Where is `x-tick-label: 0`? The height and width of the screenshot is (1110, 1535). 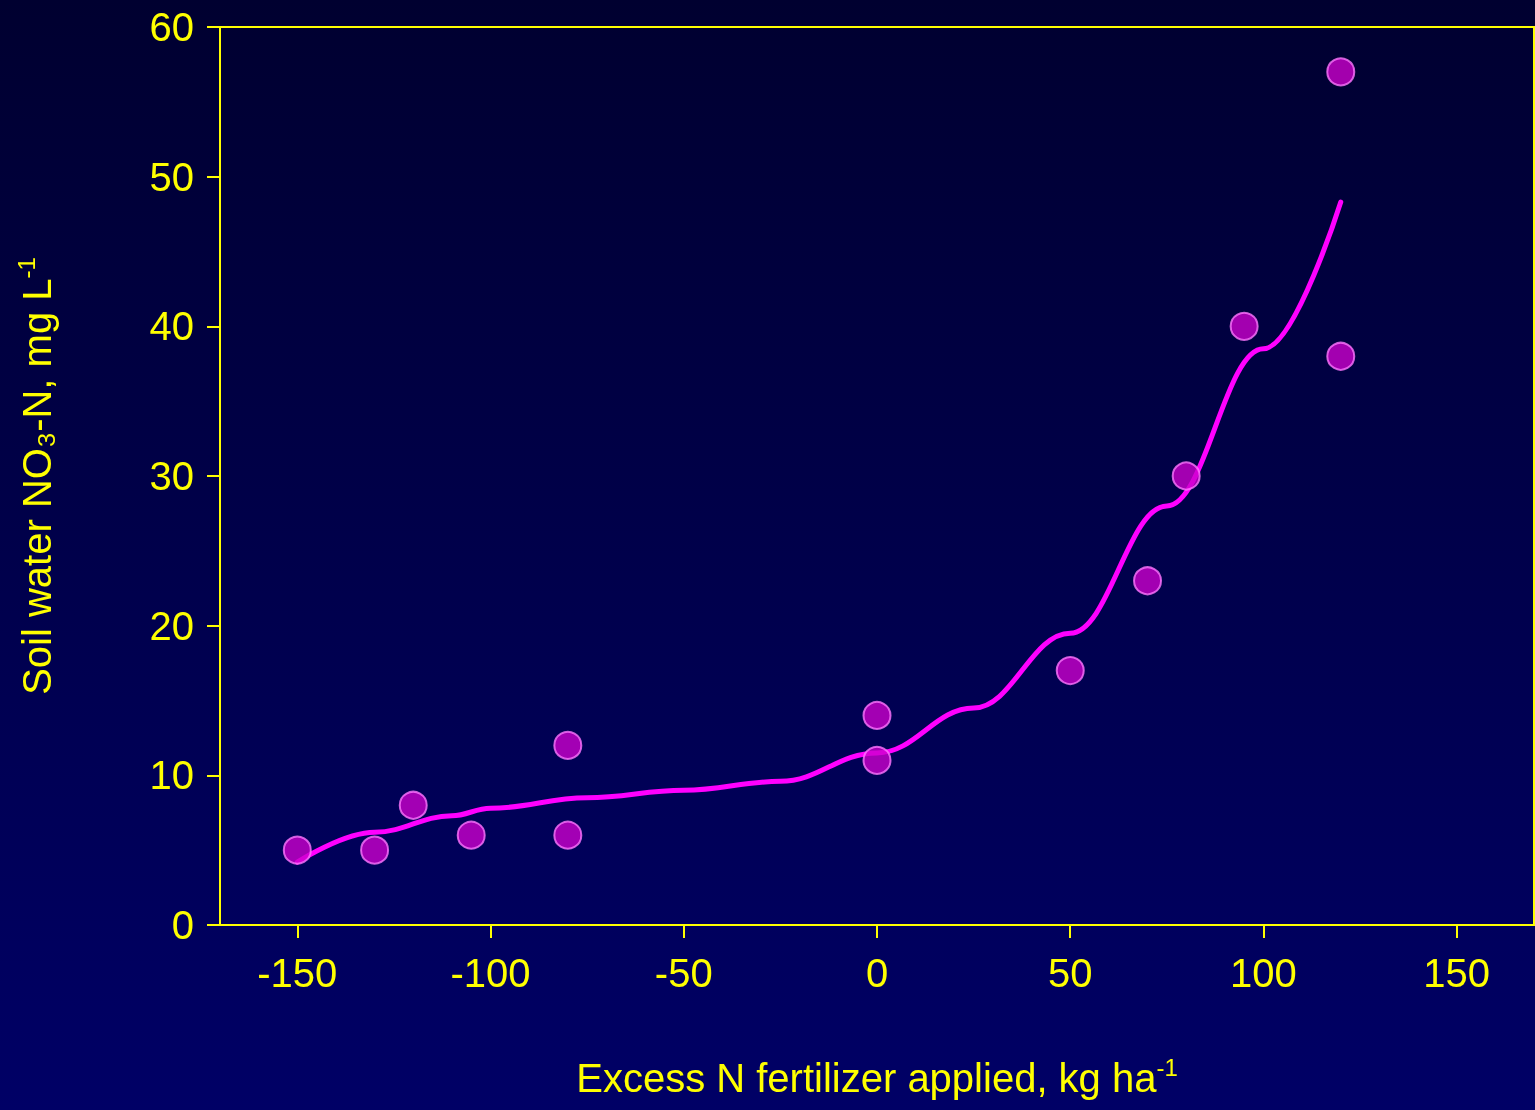 x-tick-label: 0 is located at coordinates (877, 973).